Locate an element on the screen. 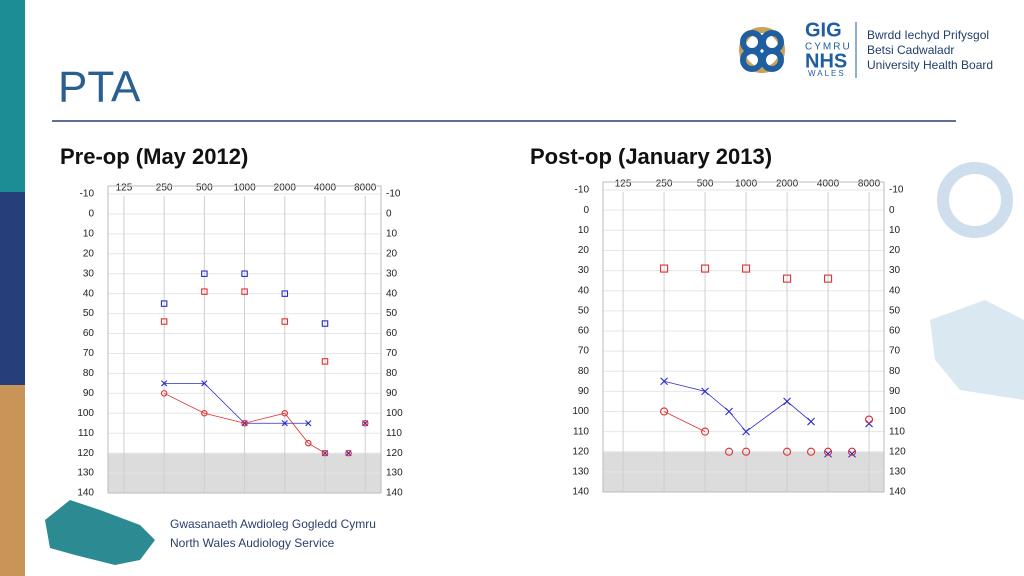 This screenshot has width=1024, height=576. watermark is located at coordinates (977, 281).